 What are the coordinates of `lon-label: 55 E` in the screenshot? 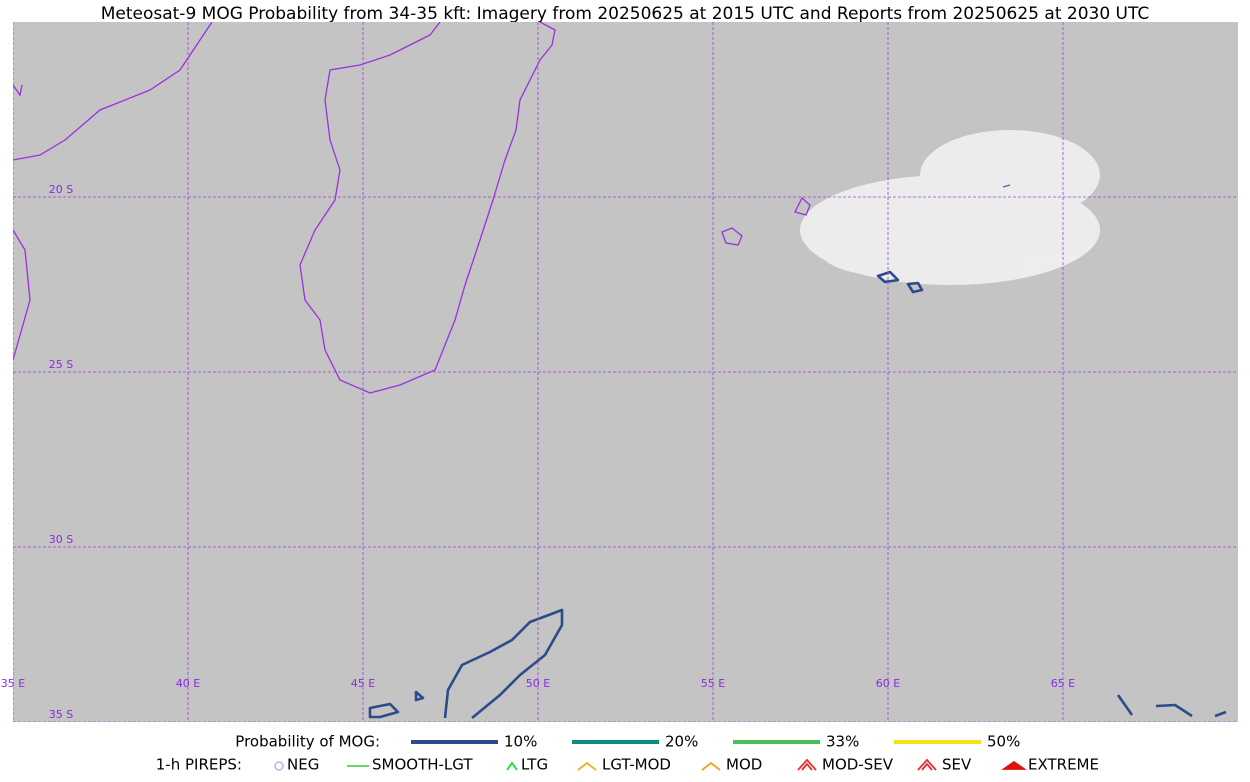 It's located at (713, 683).